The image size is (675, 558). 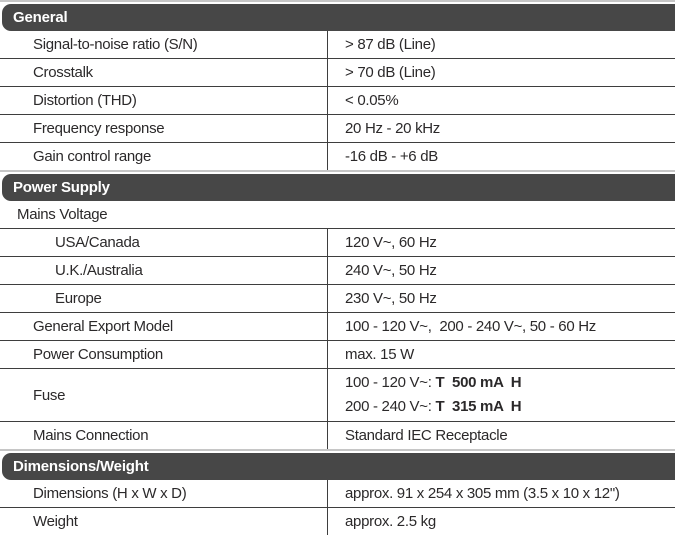 I want to click on spec-value-bold: T 500 mA H, so click(x=478, y=382).